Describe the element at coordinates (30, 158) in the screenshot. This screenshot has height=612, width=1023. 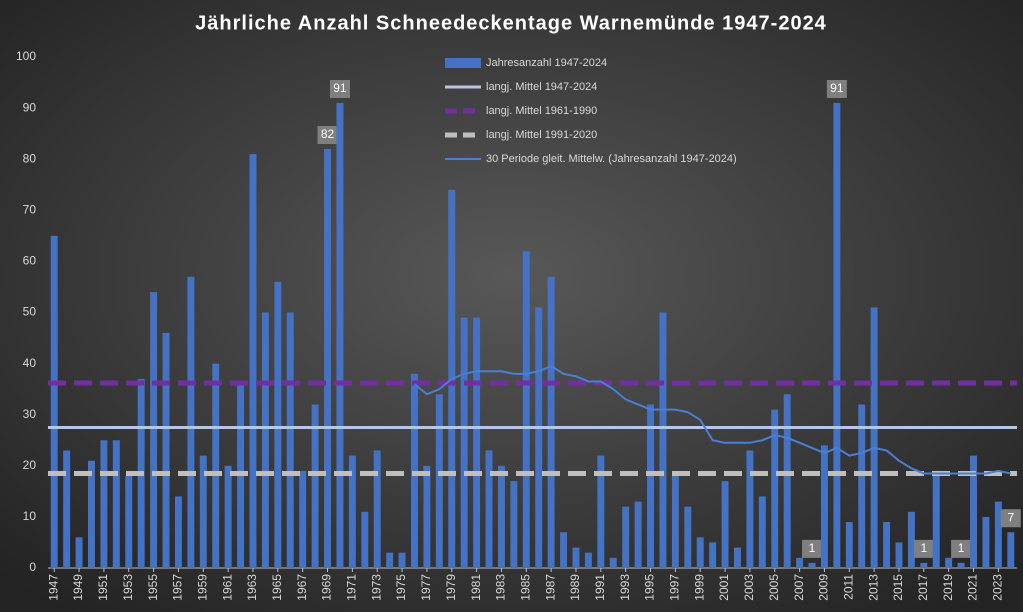
I see `y-tick-label: 80` at that location.